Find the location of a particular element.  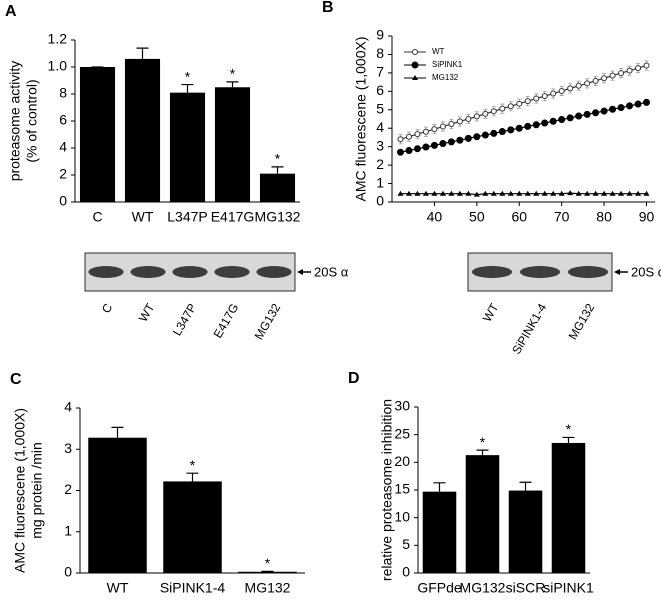

y-tick-label: 2 is located at coordinates (380, 164).